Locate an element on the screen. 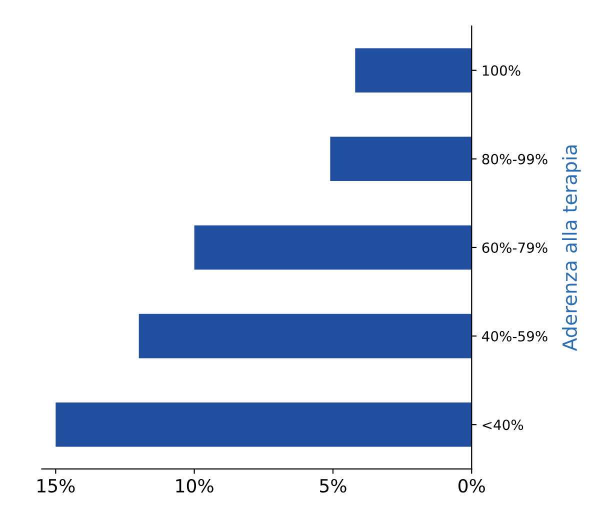 This screenshot has height=521, width=597. x-tick-label: 5% is located at coordinates (333, 485).